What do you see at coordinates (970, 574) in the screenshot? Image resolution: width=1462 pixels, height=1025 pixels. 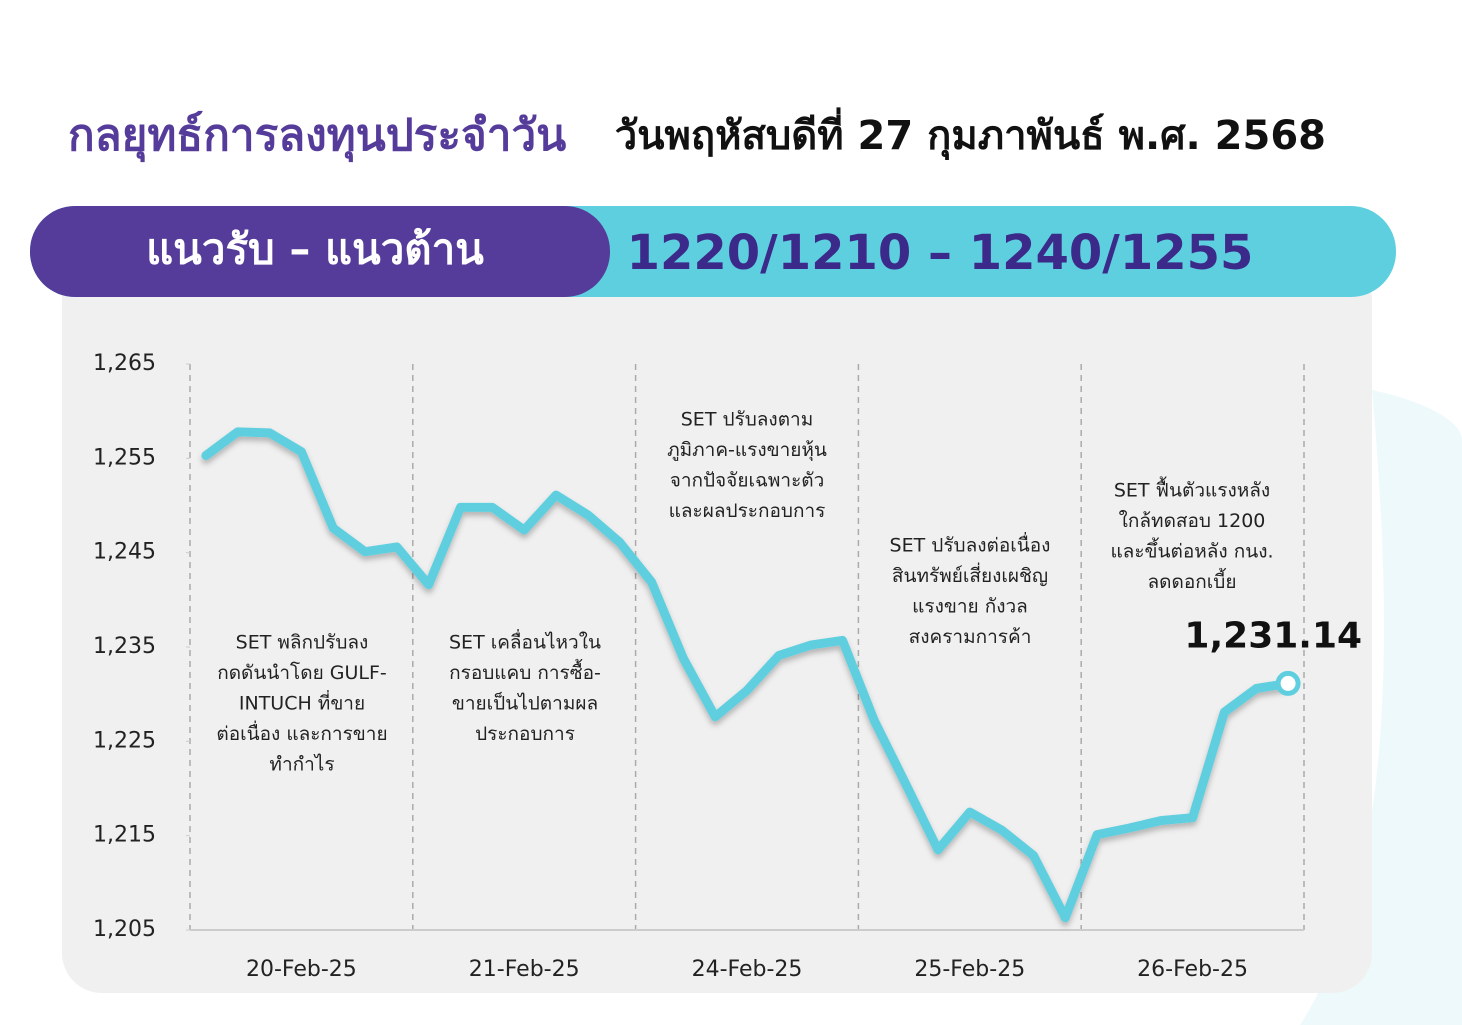 I see `annotation: สินทรัพย์เสี่ยงเผชิญ` at bounding box center [970, 574].